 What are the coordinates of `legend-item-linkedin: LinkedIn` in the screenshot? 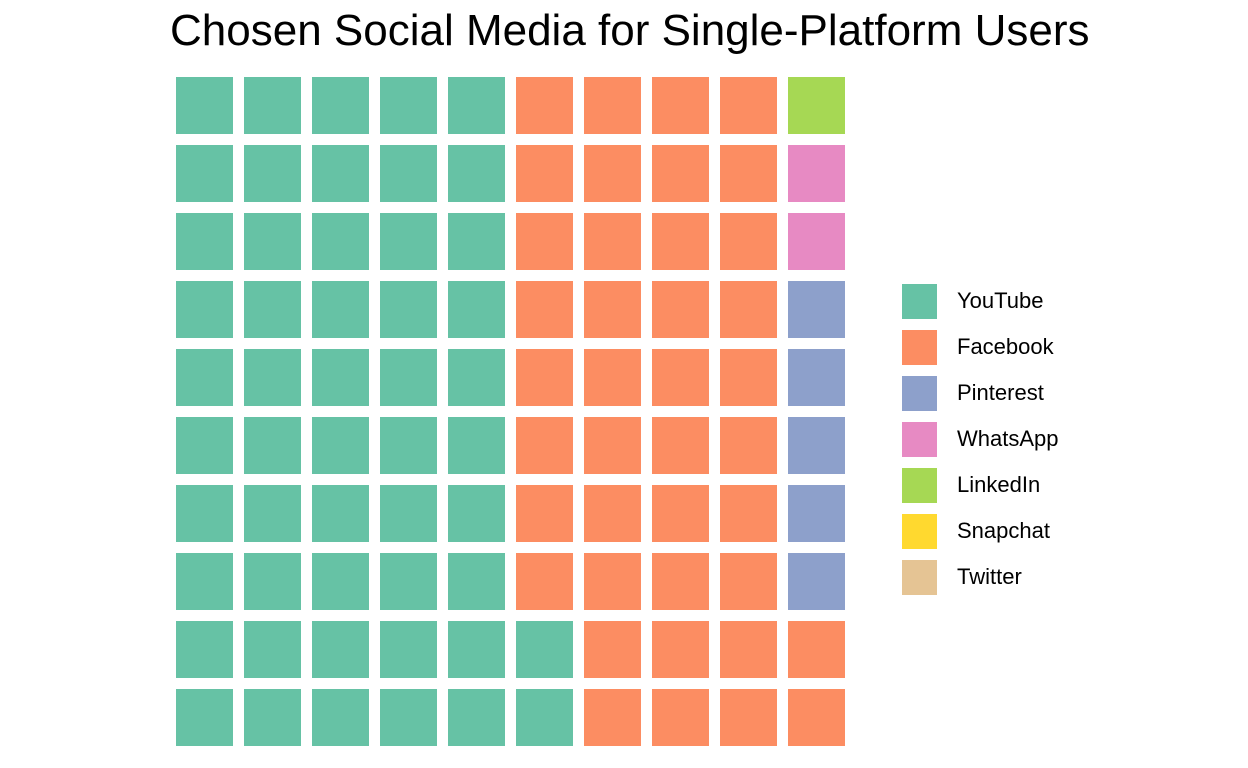 It's located at (980, 485).